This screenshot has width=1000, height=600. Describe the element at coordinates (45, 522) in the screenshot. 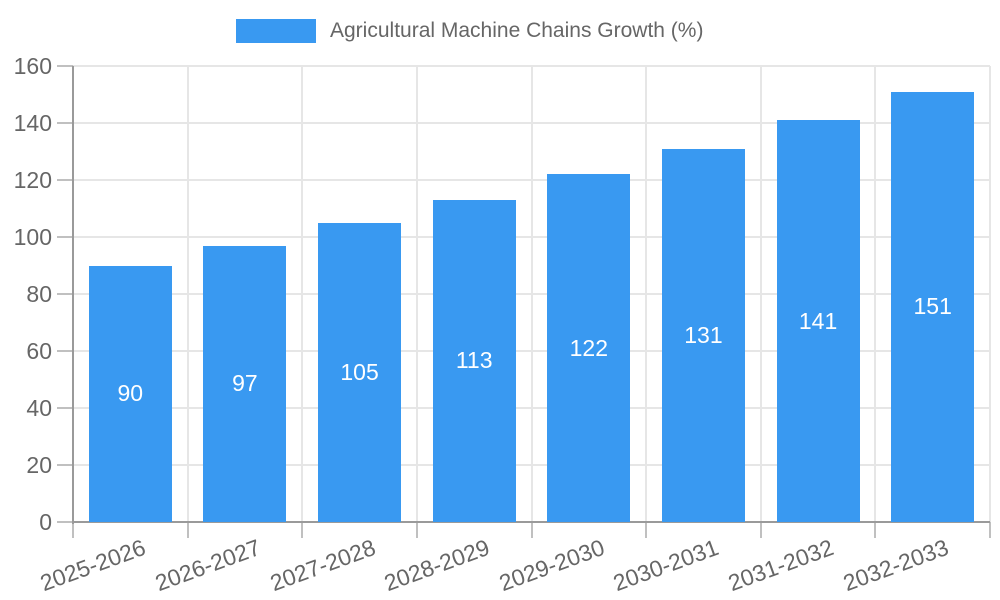

I see `y-tick-label: 0` at that location.